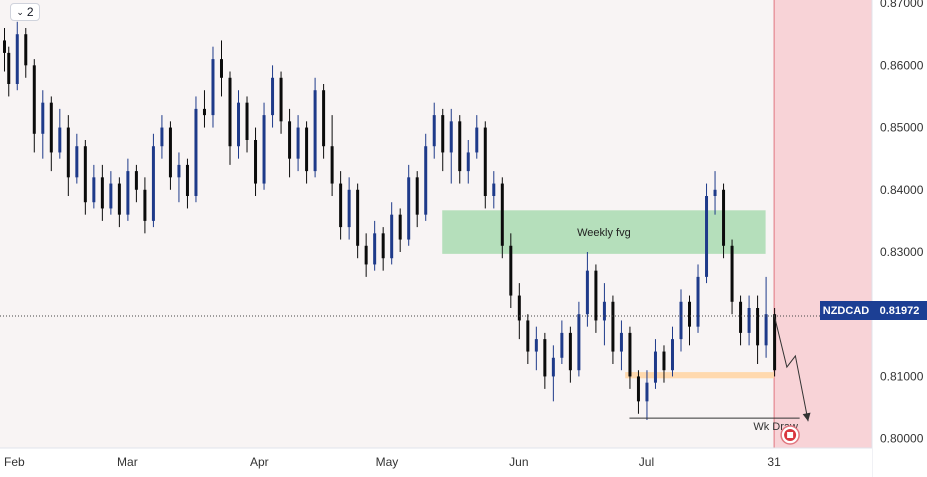  What do you see at coordinates (774, 462) in the screenshot?
I see `time-tick-label: 31` at bounding box center [774, 462].